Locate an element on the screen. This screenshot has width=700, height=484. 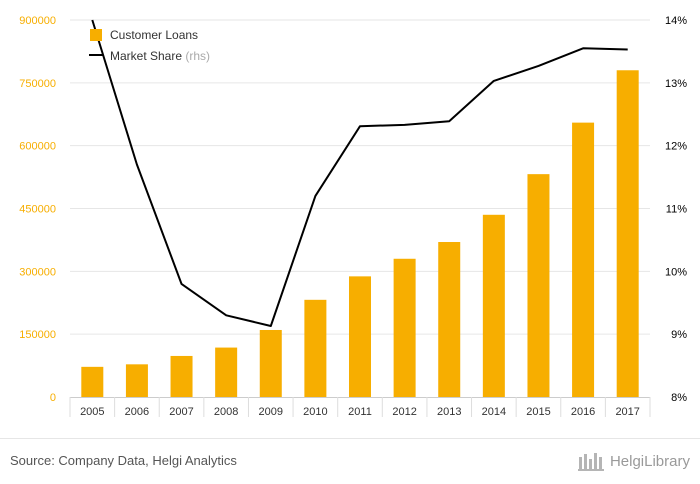
left-axis-tick-label: 0 is located at coordinates (53, 398).